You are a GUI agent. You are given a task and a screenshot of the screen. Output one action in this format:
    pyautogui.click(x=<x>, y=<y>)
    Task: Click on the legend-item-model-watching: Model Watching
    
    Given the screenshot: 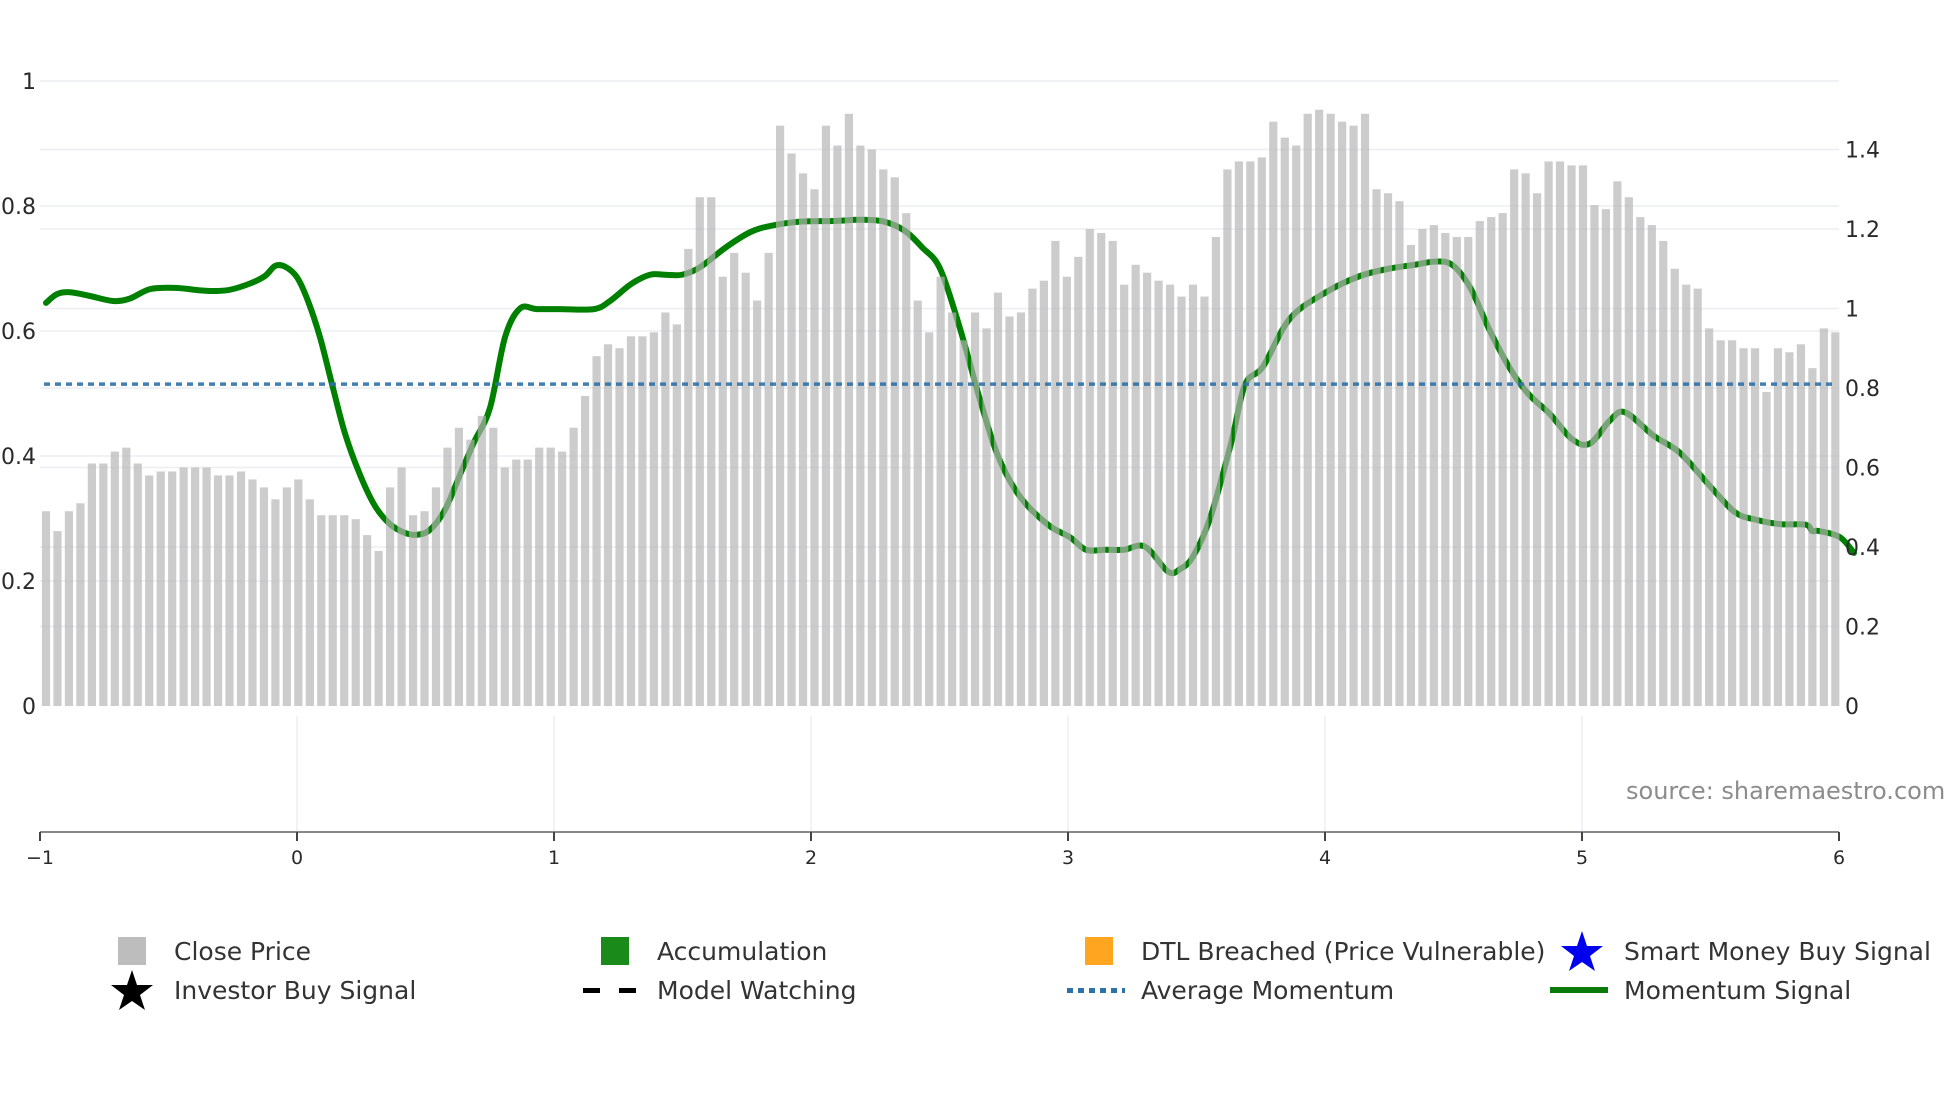 What is the action you would take?
    pyautogui.click(x=718, y=990)
    